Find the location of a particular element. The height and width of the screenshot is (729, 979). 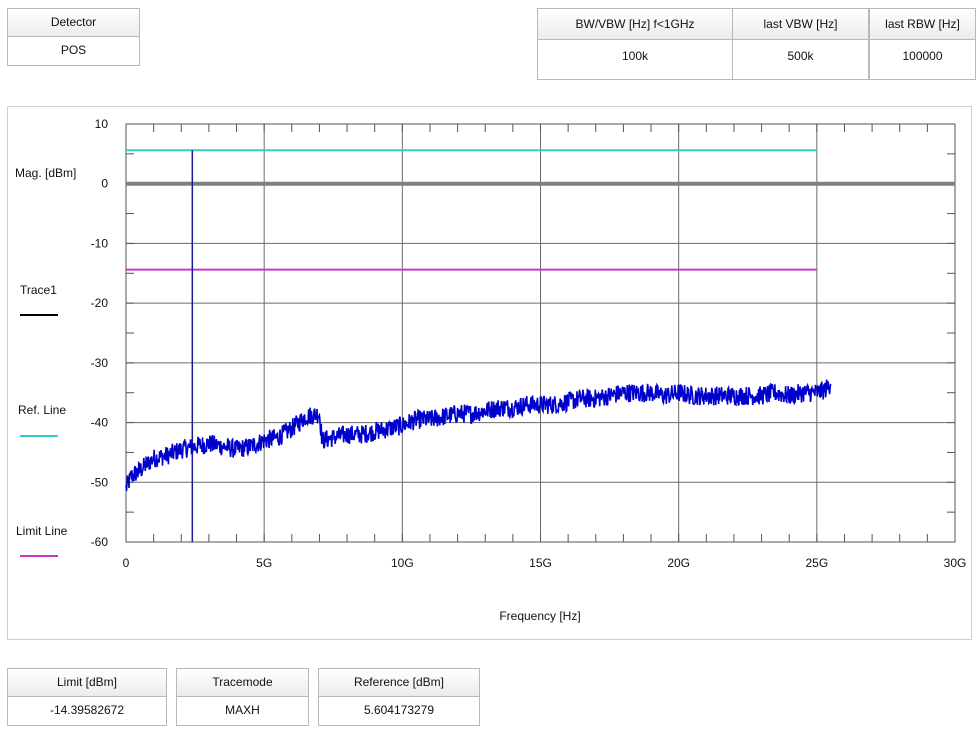

bw-vbw-panel: BW/VBW [Hz] f<1GHz 100k is located at coordinates (635, 44).